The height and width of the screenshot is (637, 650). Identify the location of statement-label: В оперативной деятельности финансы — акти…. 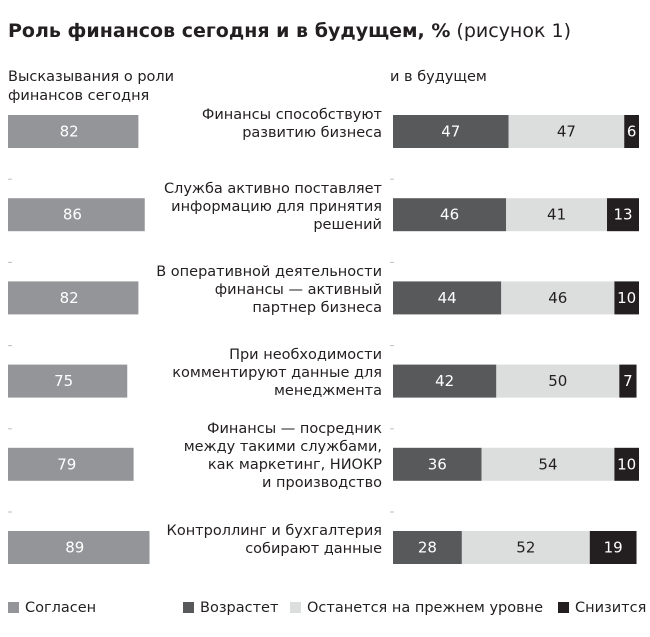
(261, 290).